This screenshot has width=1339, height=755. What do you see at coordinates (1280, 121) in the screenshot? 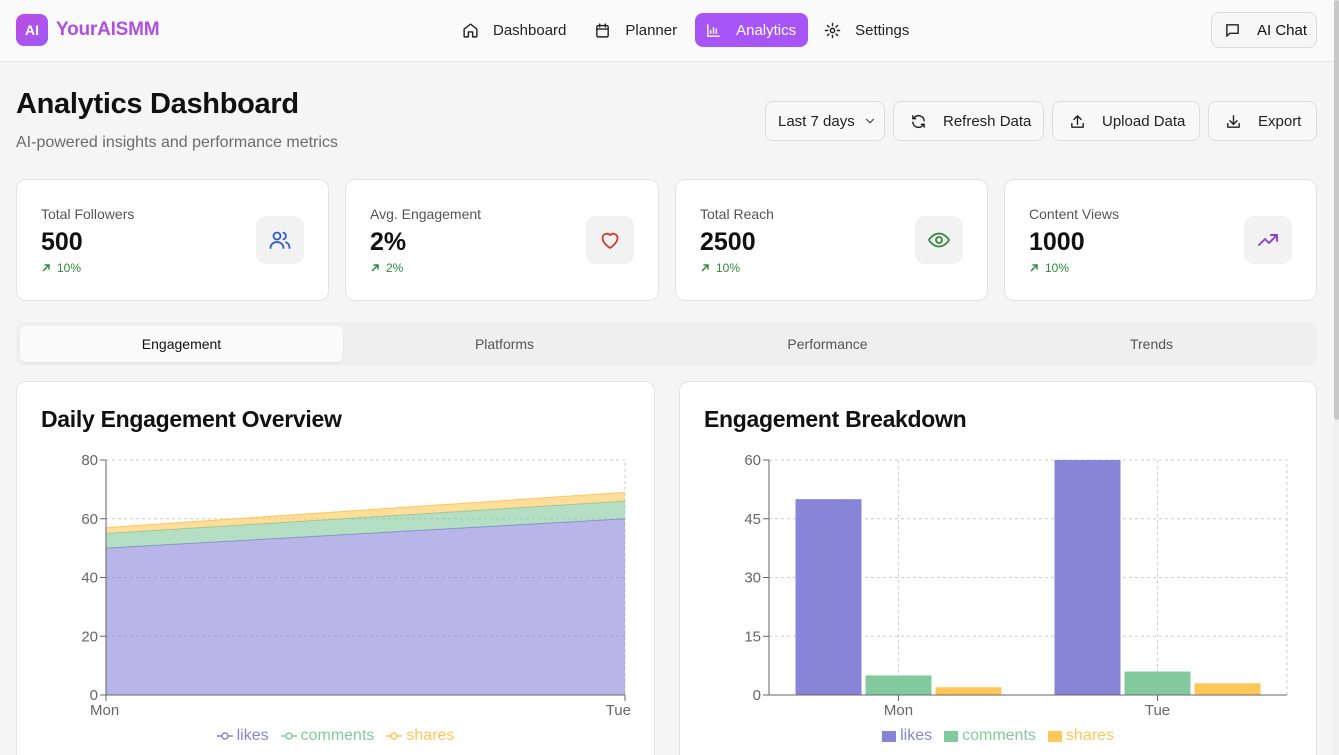
I see `export-label: Export` at bounding box center [1280, 121].